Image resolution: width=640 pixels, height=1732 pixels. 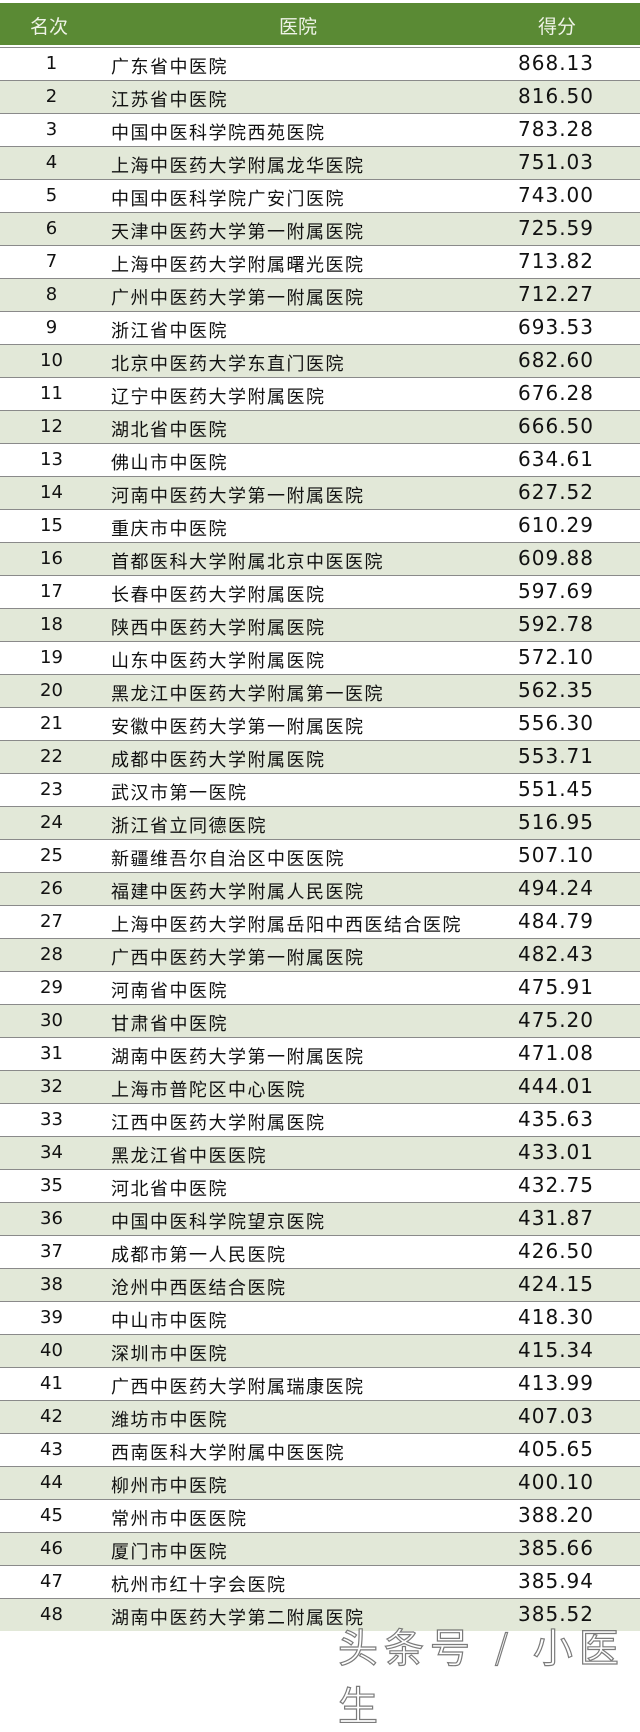 What do you see at coordinates (556, 129) in the screenshot?
I see `score-cell: 783.28` at bounding box center [556, 129].